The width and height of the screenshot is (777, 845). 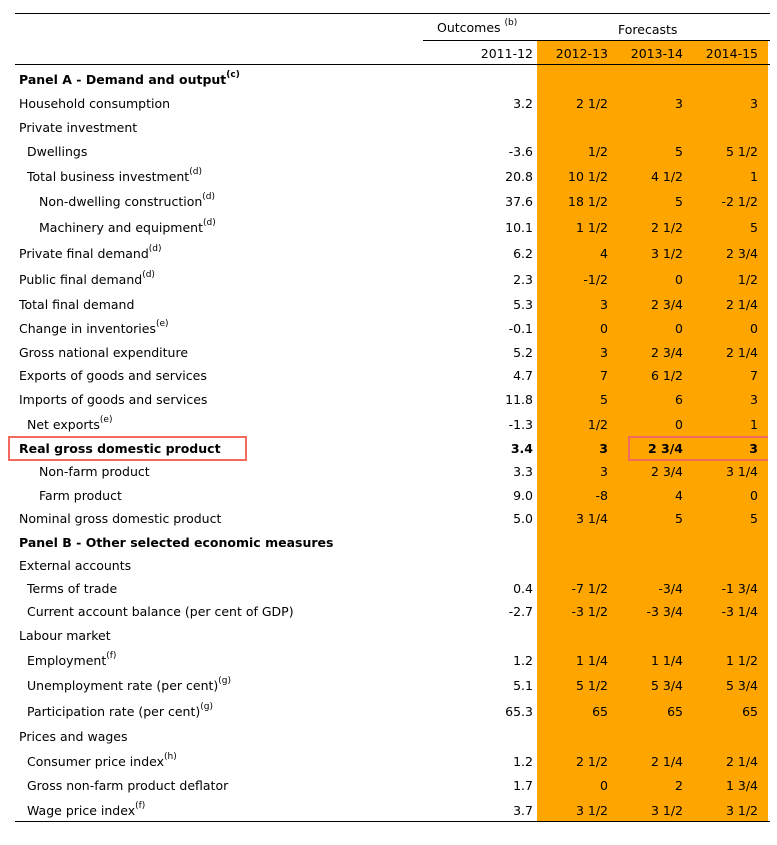 What do you see at coordinates (392, 13) in the screenshot?
I see `top-rule` at bounding box center [392, 13].